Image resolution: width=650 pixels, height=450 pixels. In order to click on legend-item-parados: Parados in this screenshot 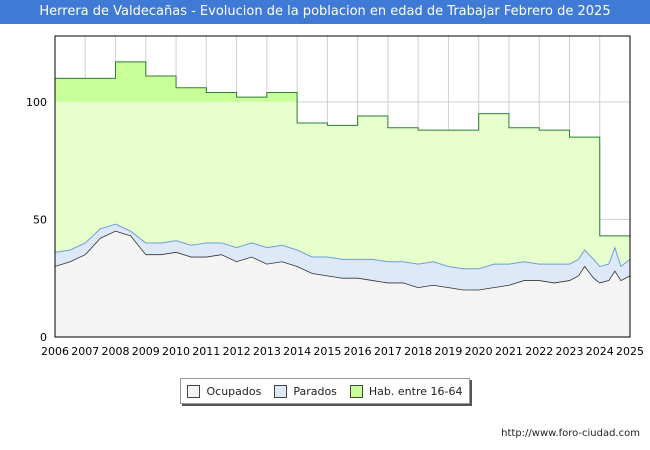, I will do `click(305, 391)`.